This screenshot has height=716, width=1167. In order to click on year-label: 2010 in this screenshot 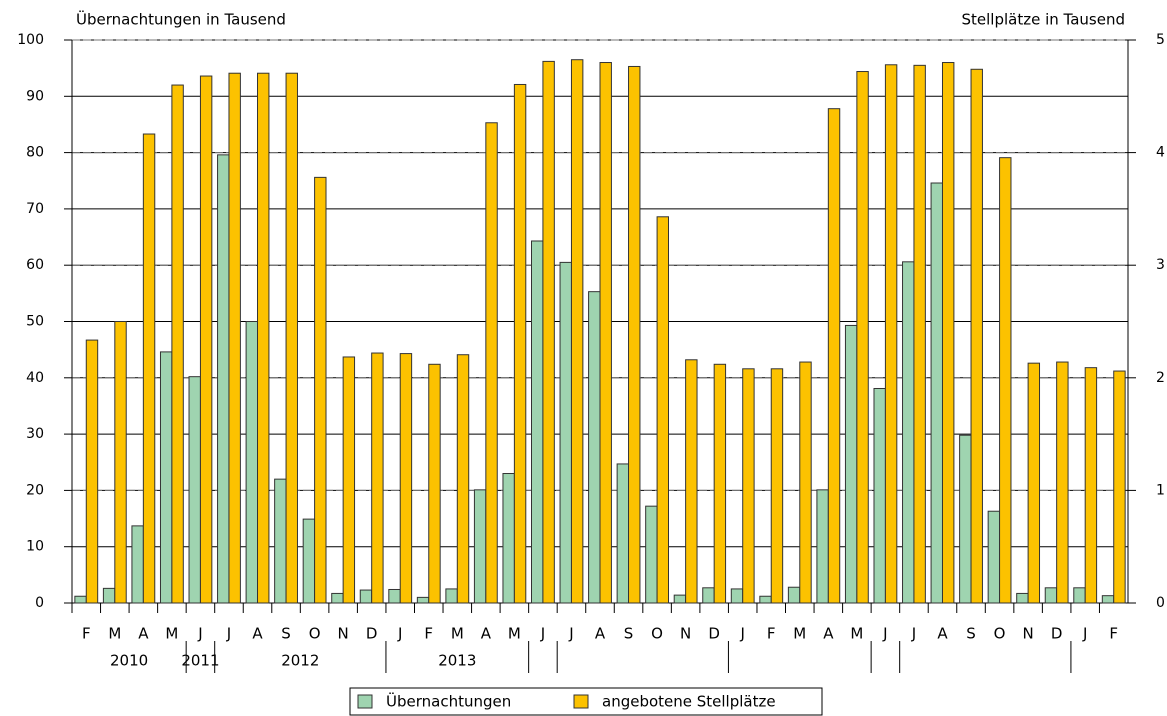, I will do `click(129, 661)`.